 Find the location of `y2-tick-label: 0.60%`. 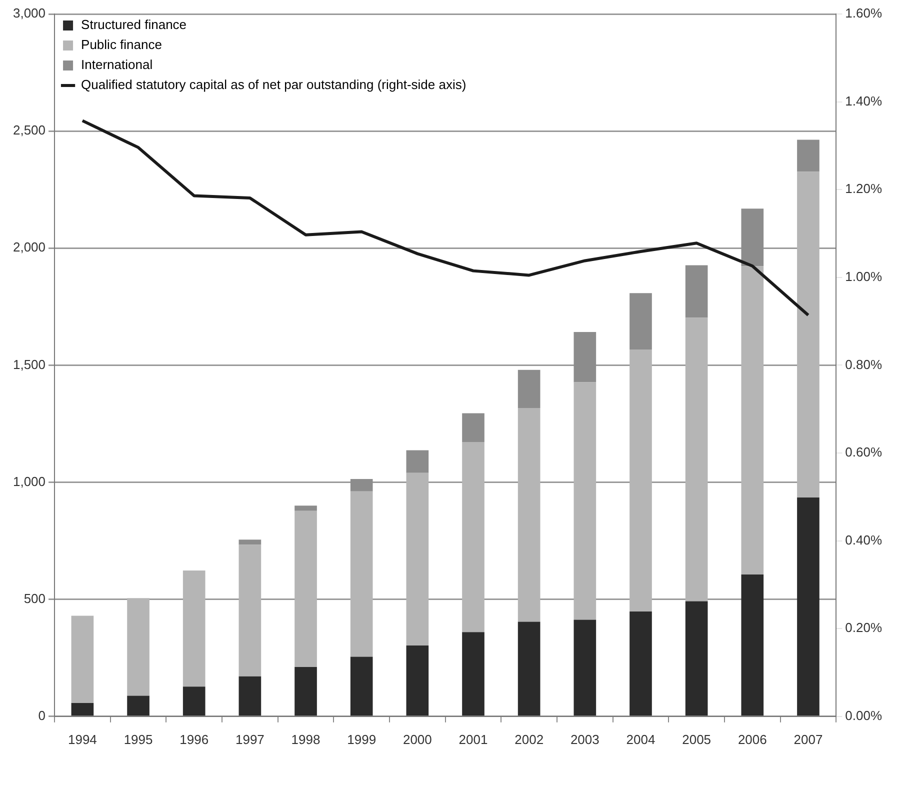

y2-tick-label: 0.60% is located at coordinates (863, 452).